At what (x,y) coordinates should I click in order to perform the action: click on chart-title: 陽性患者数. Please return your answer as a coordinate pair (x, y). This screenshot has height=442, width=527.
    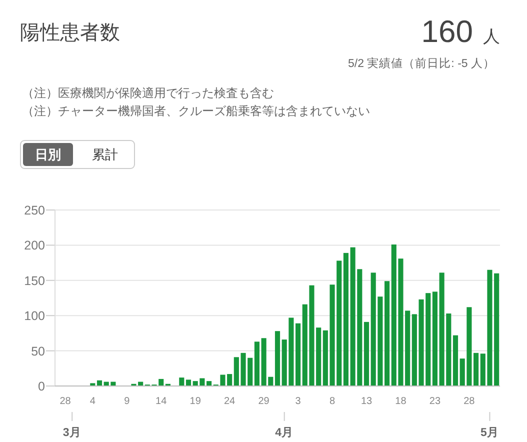
    Looking at the image, I should click on (70, 33).